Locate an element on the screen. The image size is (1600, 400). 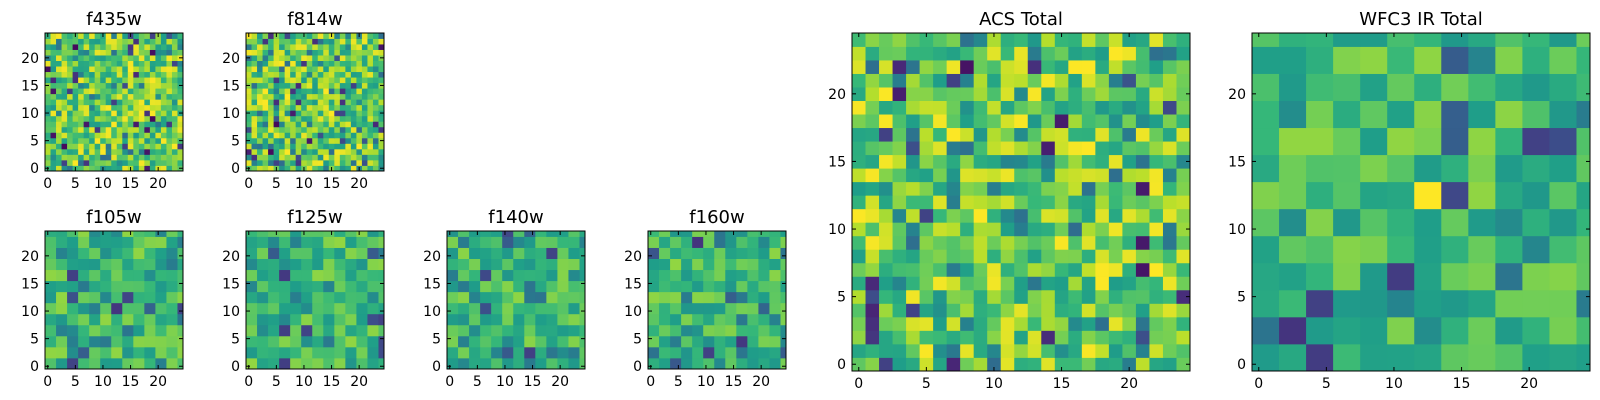
y-tick-label: 5 is located at coordinates (235, 340).